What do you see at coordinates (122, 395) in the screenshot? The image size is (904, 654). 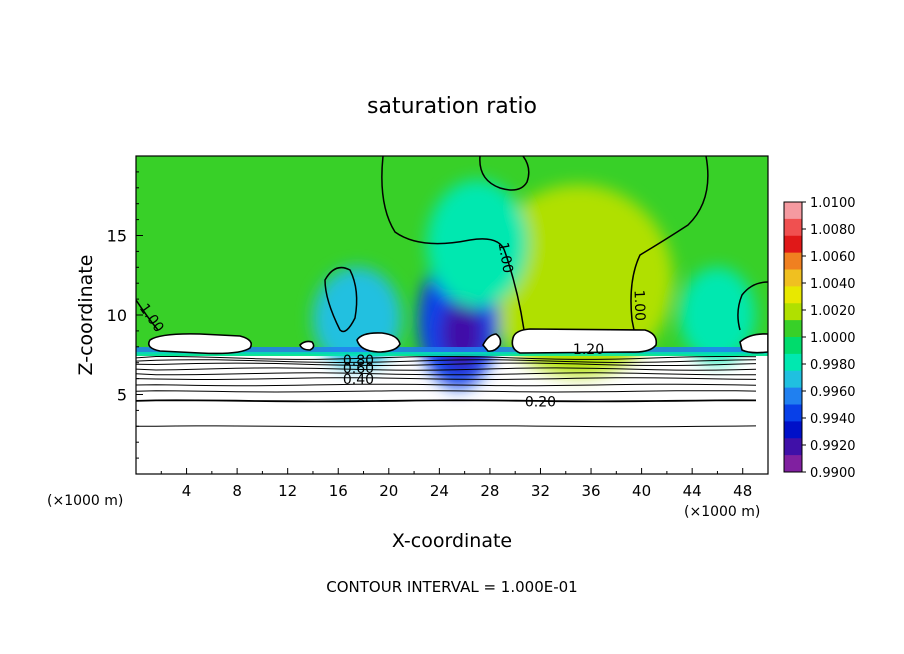 I see `y-tick-label: 5` at bounding box center [122, 395].